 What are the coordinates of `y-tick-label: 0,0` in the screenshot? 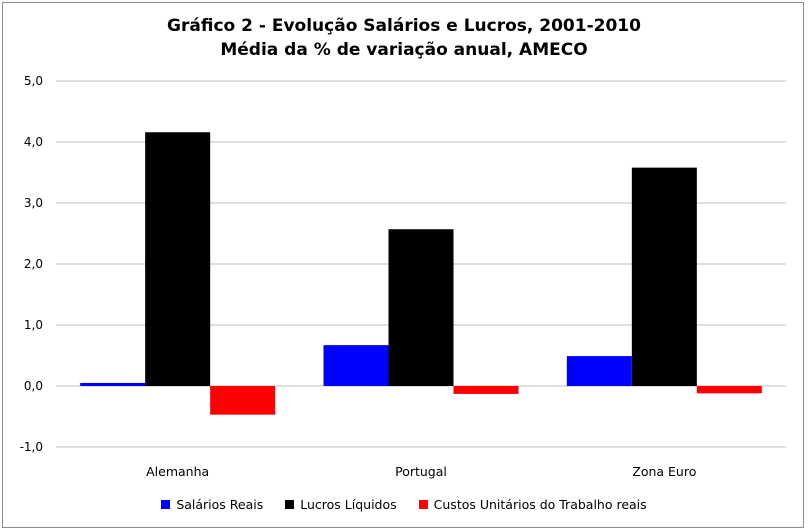 It's located at (33, 386).